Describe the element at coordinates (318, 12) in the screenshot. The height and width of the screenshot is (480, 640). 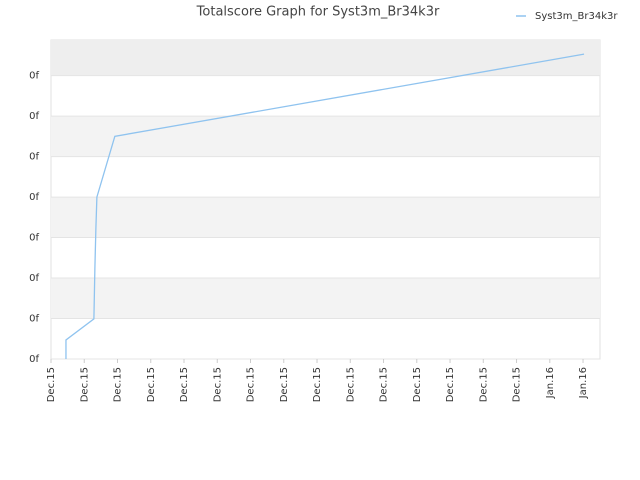
I see `chart-title: Totalscore Graph for Syst3m_Br34k3r` at that location.